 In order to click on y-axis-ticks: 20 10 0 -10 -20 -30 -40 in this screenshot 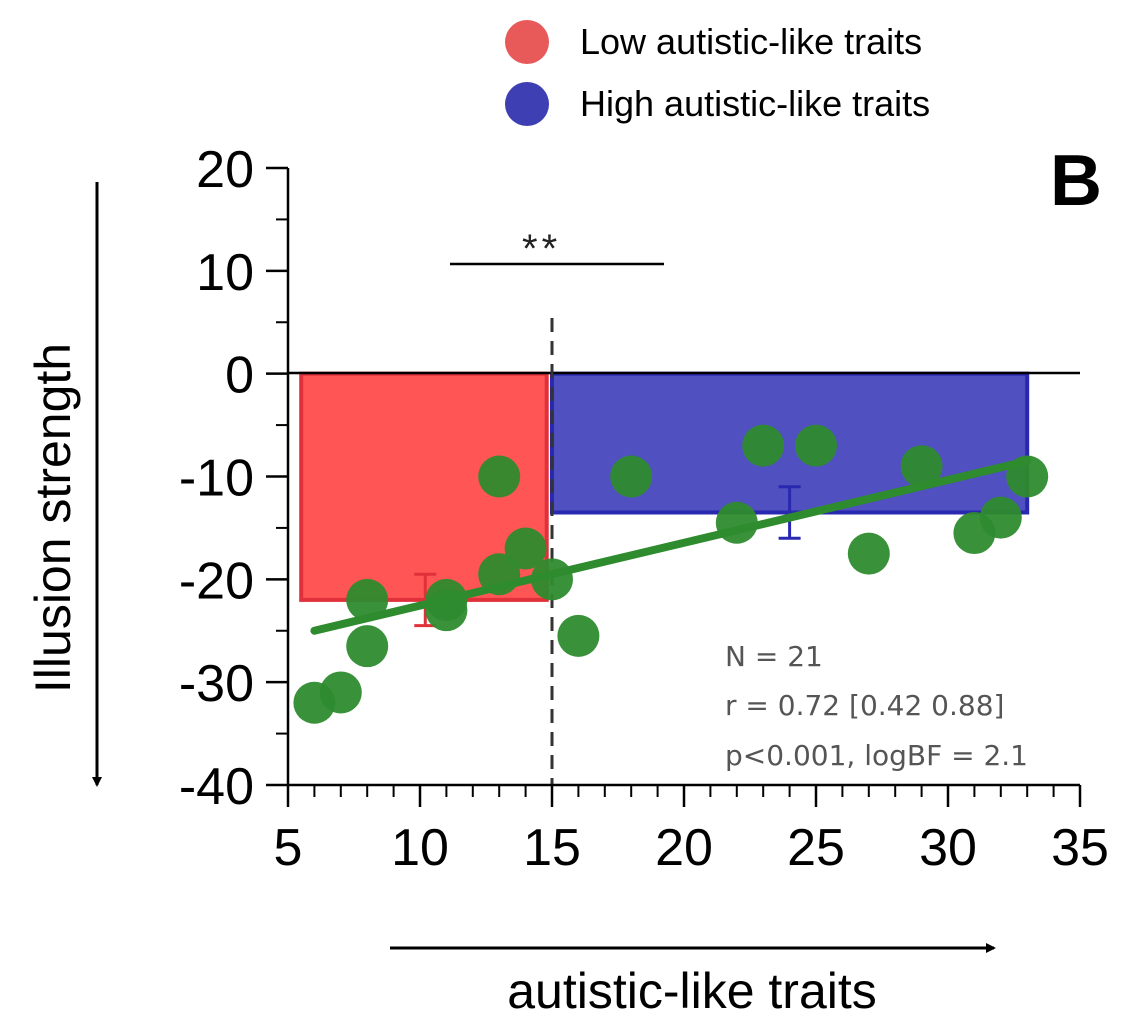, I will do `click(233, 478)`.